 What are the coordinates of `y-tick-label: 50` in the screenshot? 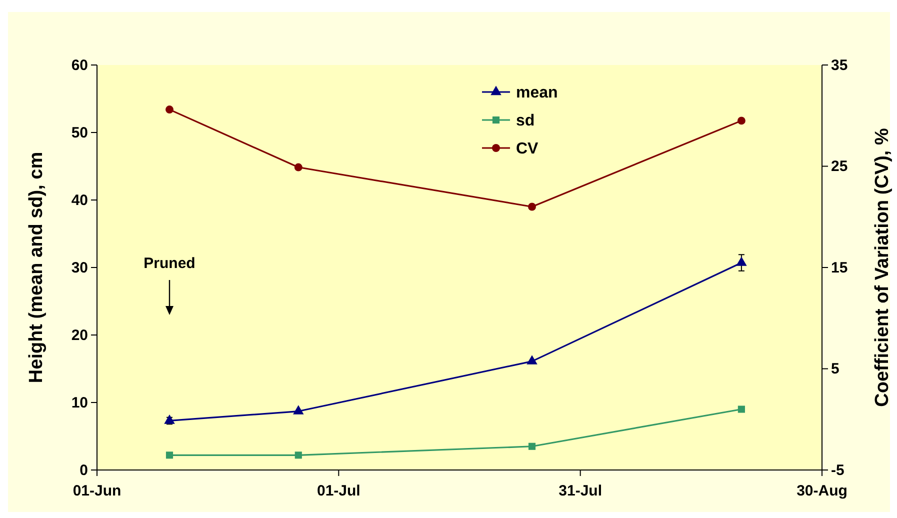 It's located at (79, 133).